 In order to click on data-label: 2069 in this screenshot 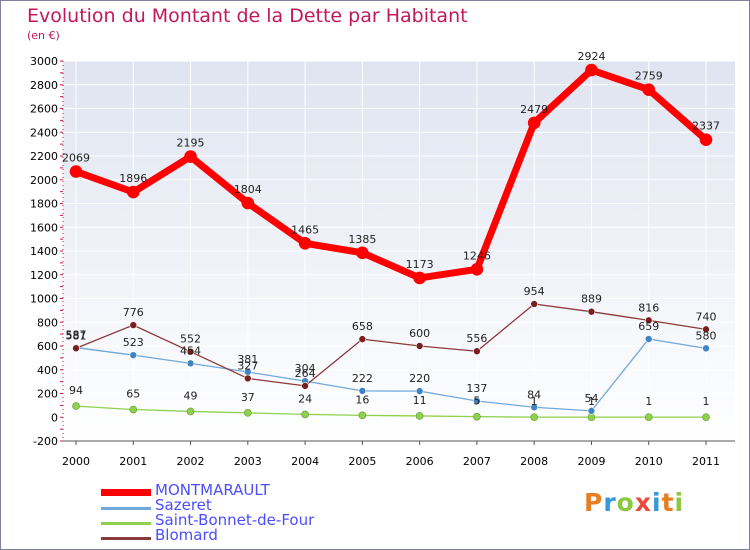, I will do `click(76, 158)`.